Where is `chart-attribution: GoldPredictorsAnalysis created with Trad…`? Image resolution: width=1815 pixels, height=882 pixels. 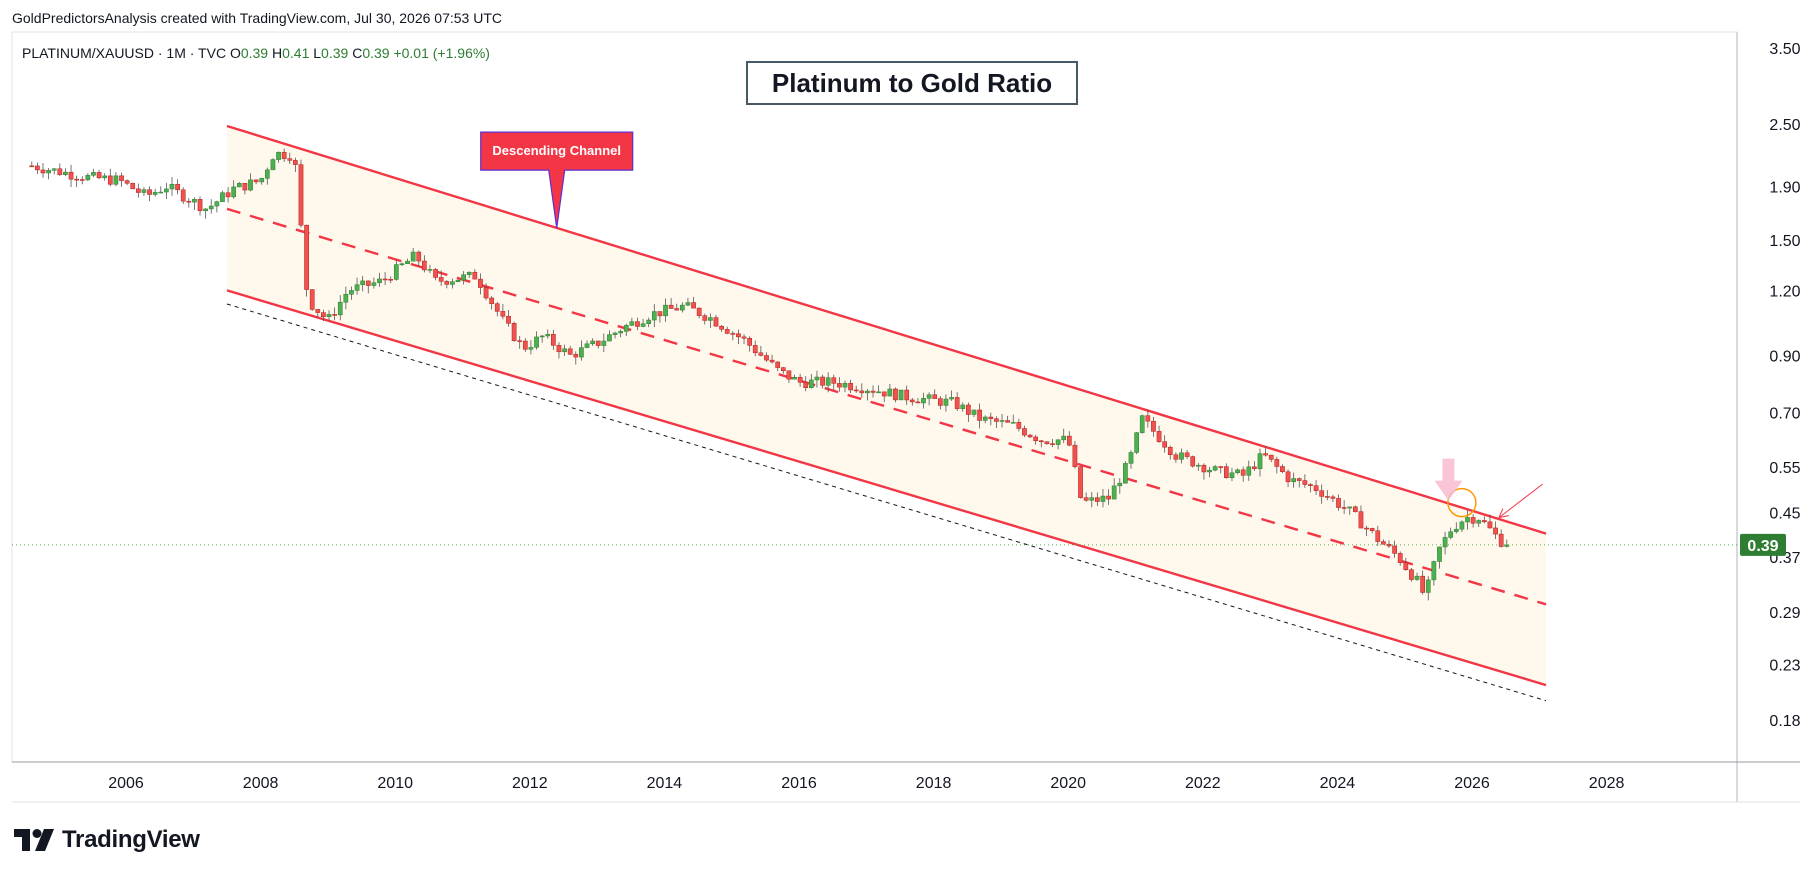 chart-attribution: GoldPredictorsAnalysis created with Trad… is located at coordinates (257, 18).